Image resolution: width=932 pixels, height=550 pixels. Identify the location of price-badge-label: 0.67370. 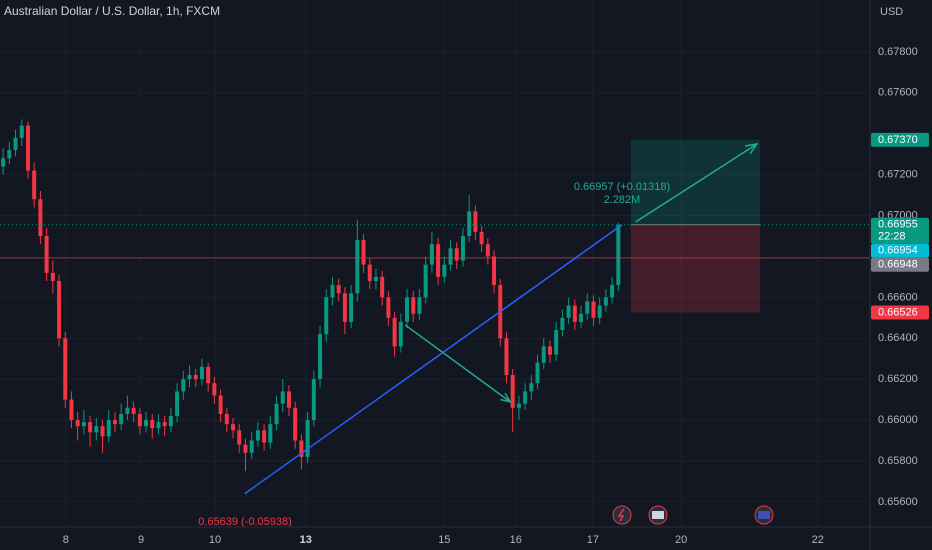
(898, 140).